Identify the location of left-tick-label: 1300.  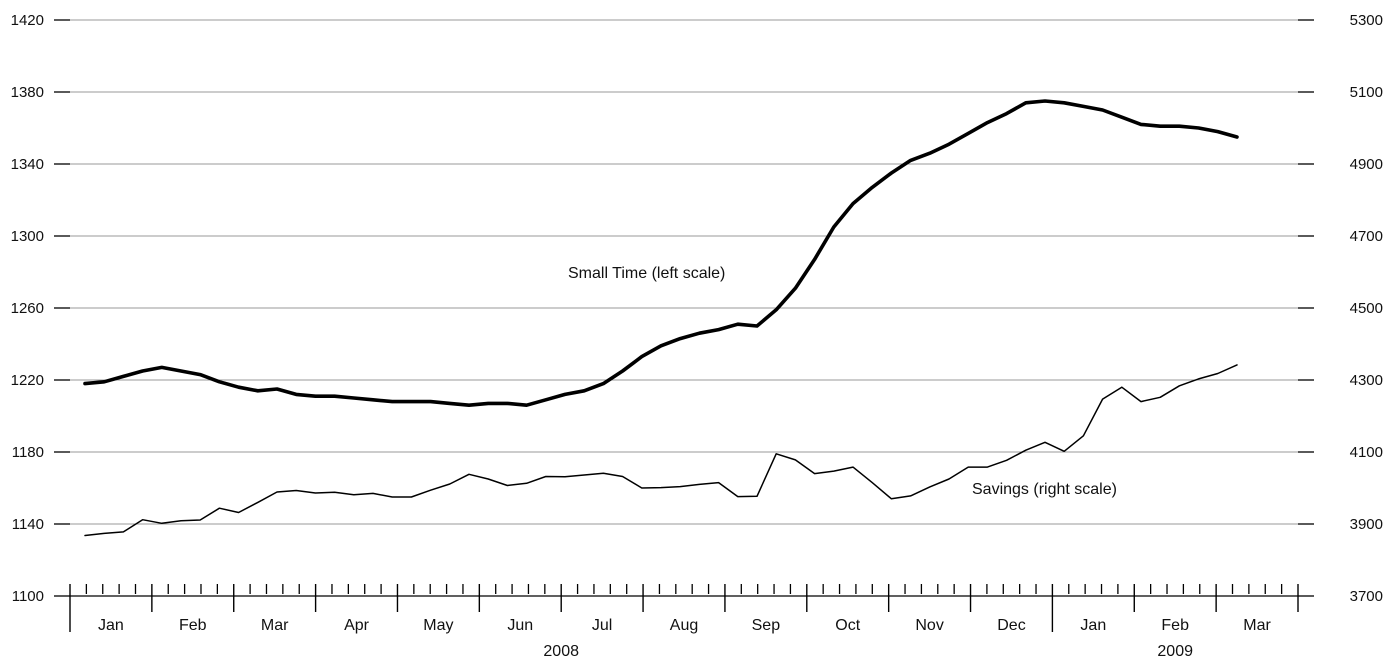
(27, 236).